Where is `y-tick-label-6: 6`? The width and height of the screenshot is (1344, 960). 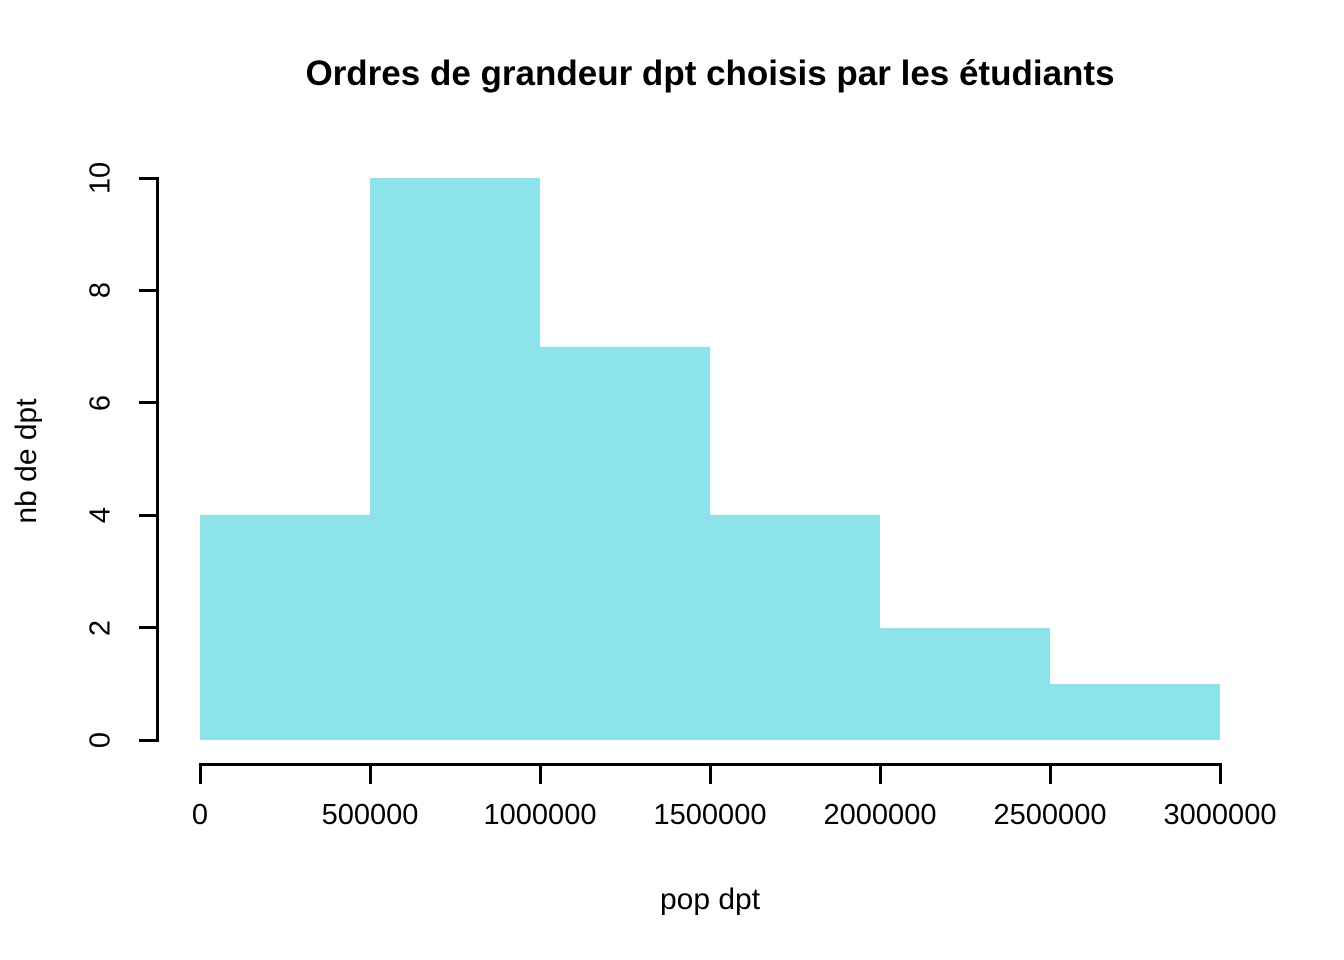 y-tick-label-6: 6 is located at coordinates (100, 402).